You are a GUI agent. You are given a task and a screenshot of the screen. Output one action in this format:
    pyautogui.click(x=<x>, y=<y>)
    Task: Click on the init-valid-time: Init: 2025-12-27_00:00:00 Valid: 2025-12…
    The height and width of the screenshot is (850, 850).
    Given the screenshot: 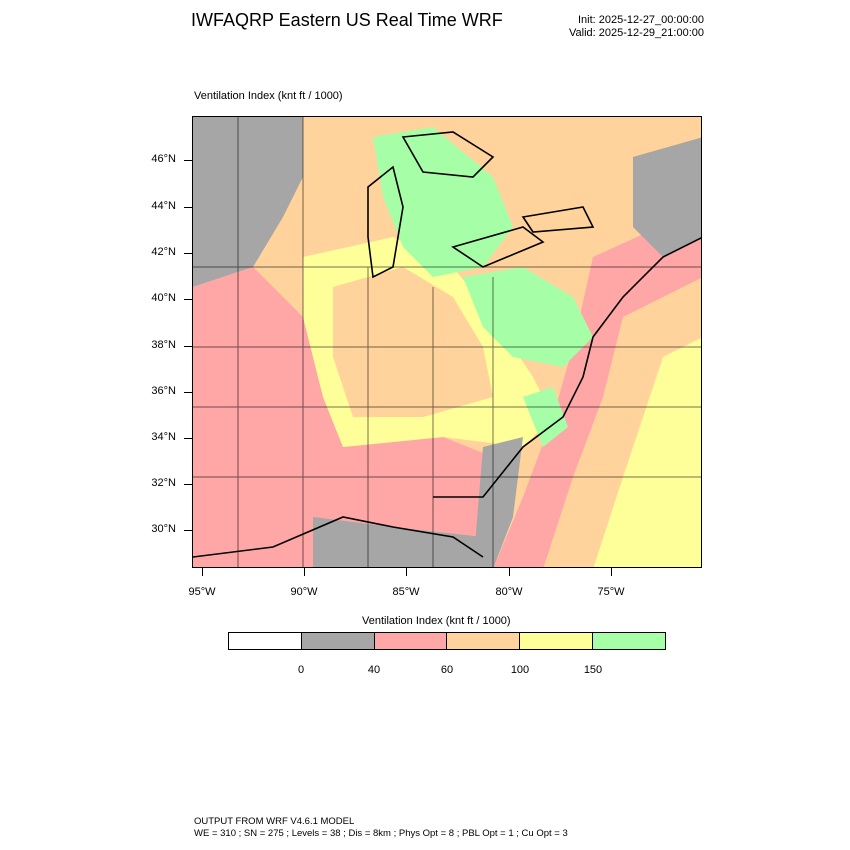 What is the action you would take?
    pyautogui.click(x=636, y=27)
    